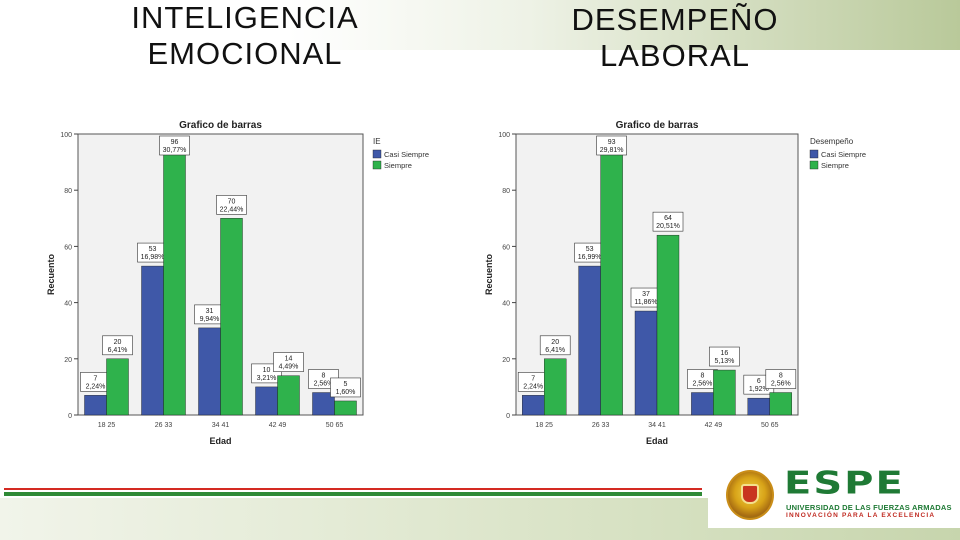 This screenshot has height=540, width=960. I want to click on title-band, so click(480, 25).